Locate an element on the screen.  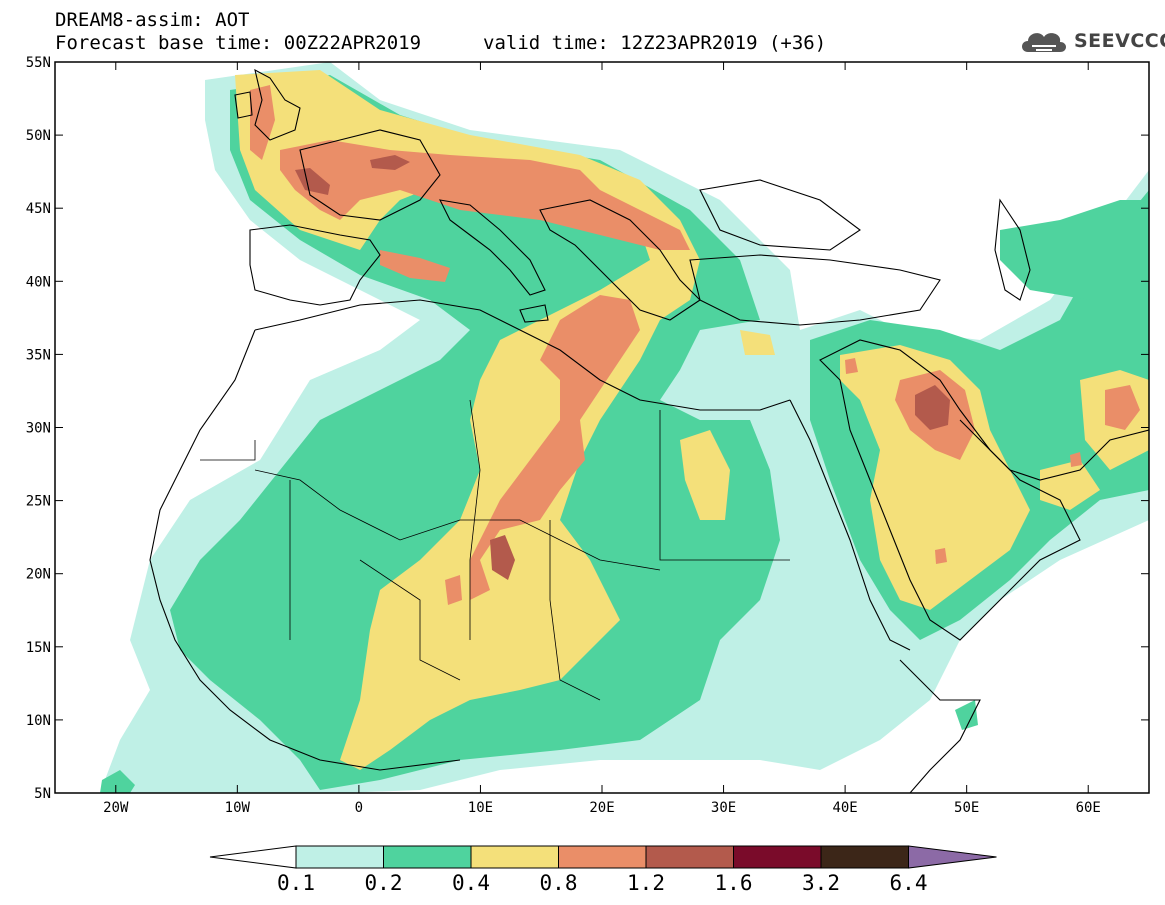
colorbar-label: 1.2 is located at coordinates (646, 883).